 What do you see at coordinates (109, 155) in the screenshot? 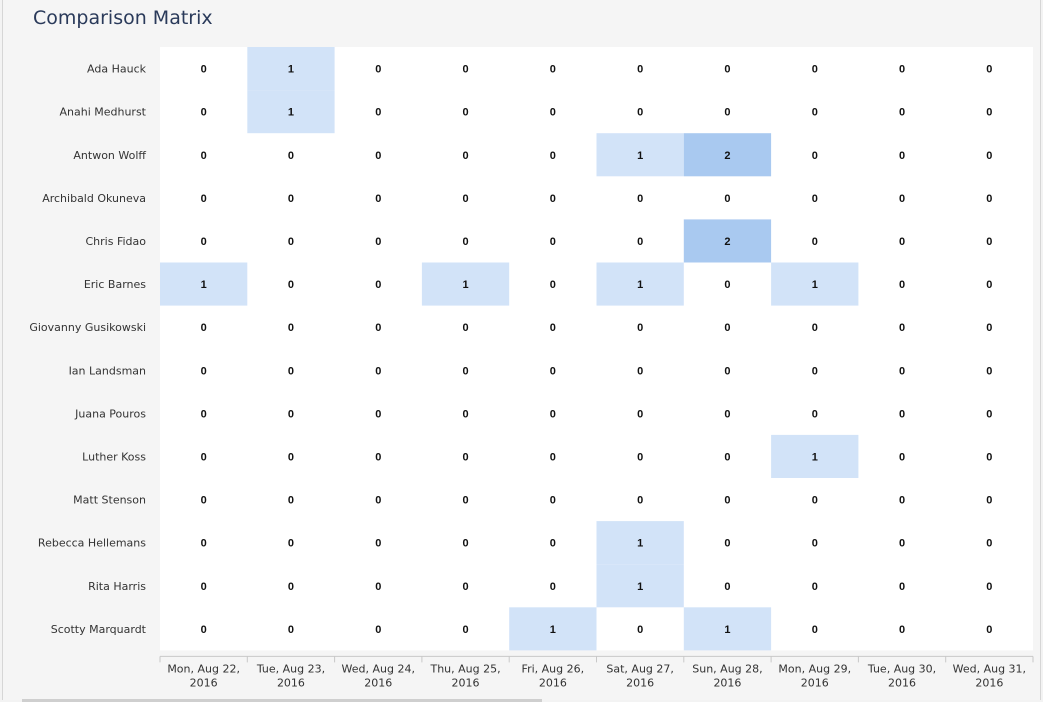
I see `row-label: Antwon Wolff` at bounding box center [109, 155].